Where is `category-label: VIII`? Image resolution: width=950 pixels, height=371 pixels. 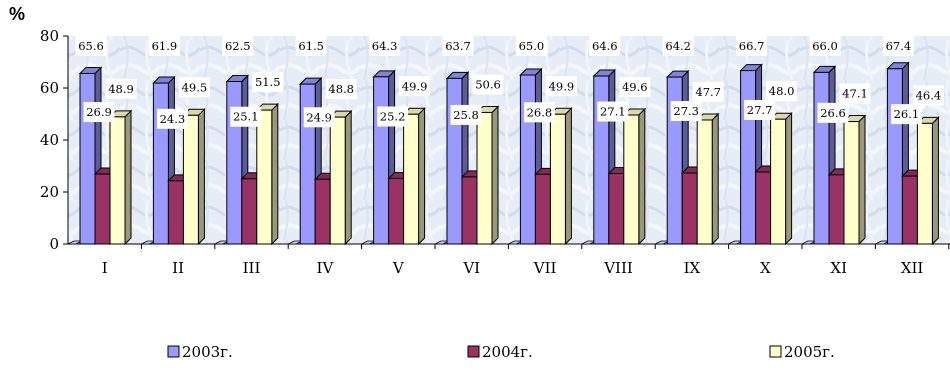 category-label: VIII is located at coordinates (618, 268).